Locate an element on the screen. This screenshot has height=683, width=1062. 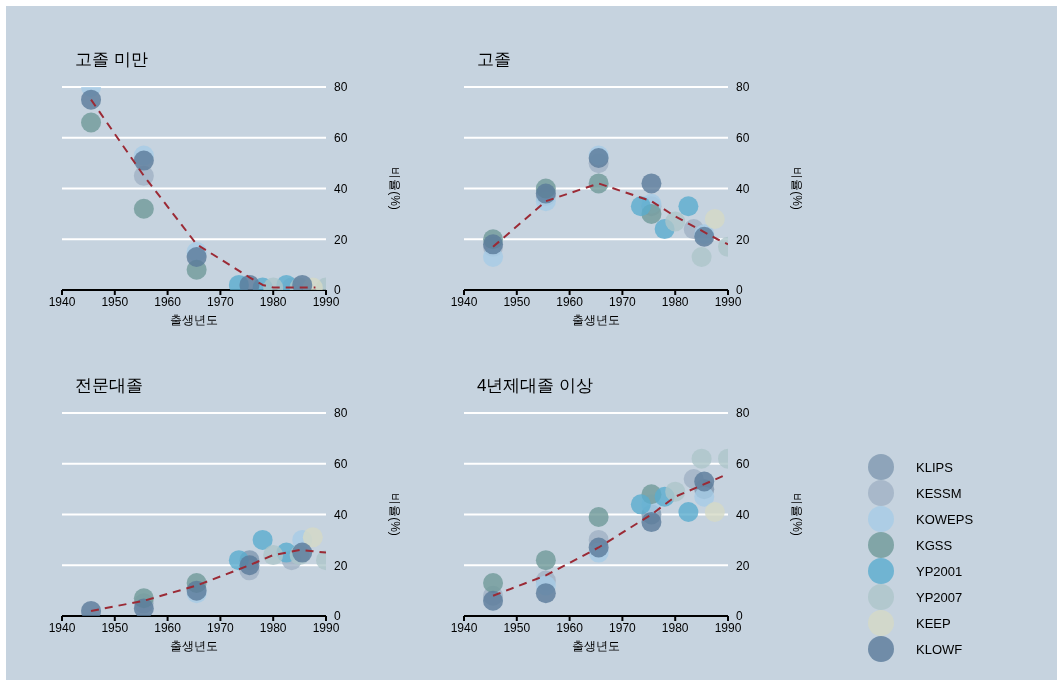
legend-label: YP2001 is located at coordinates (939, 571).